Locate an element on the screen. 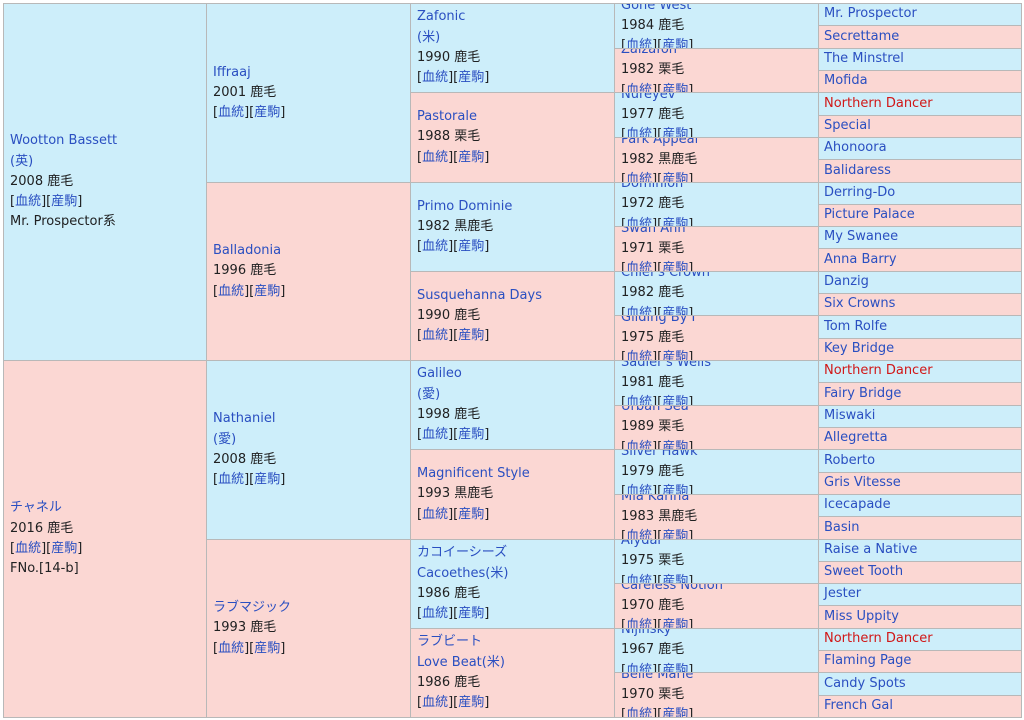 This screenshot has width=1024, height=720. horse-name-link: Basin is located at coordinates (842, 527).